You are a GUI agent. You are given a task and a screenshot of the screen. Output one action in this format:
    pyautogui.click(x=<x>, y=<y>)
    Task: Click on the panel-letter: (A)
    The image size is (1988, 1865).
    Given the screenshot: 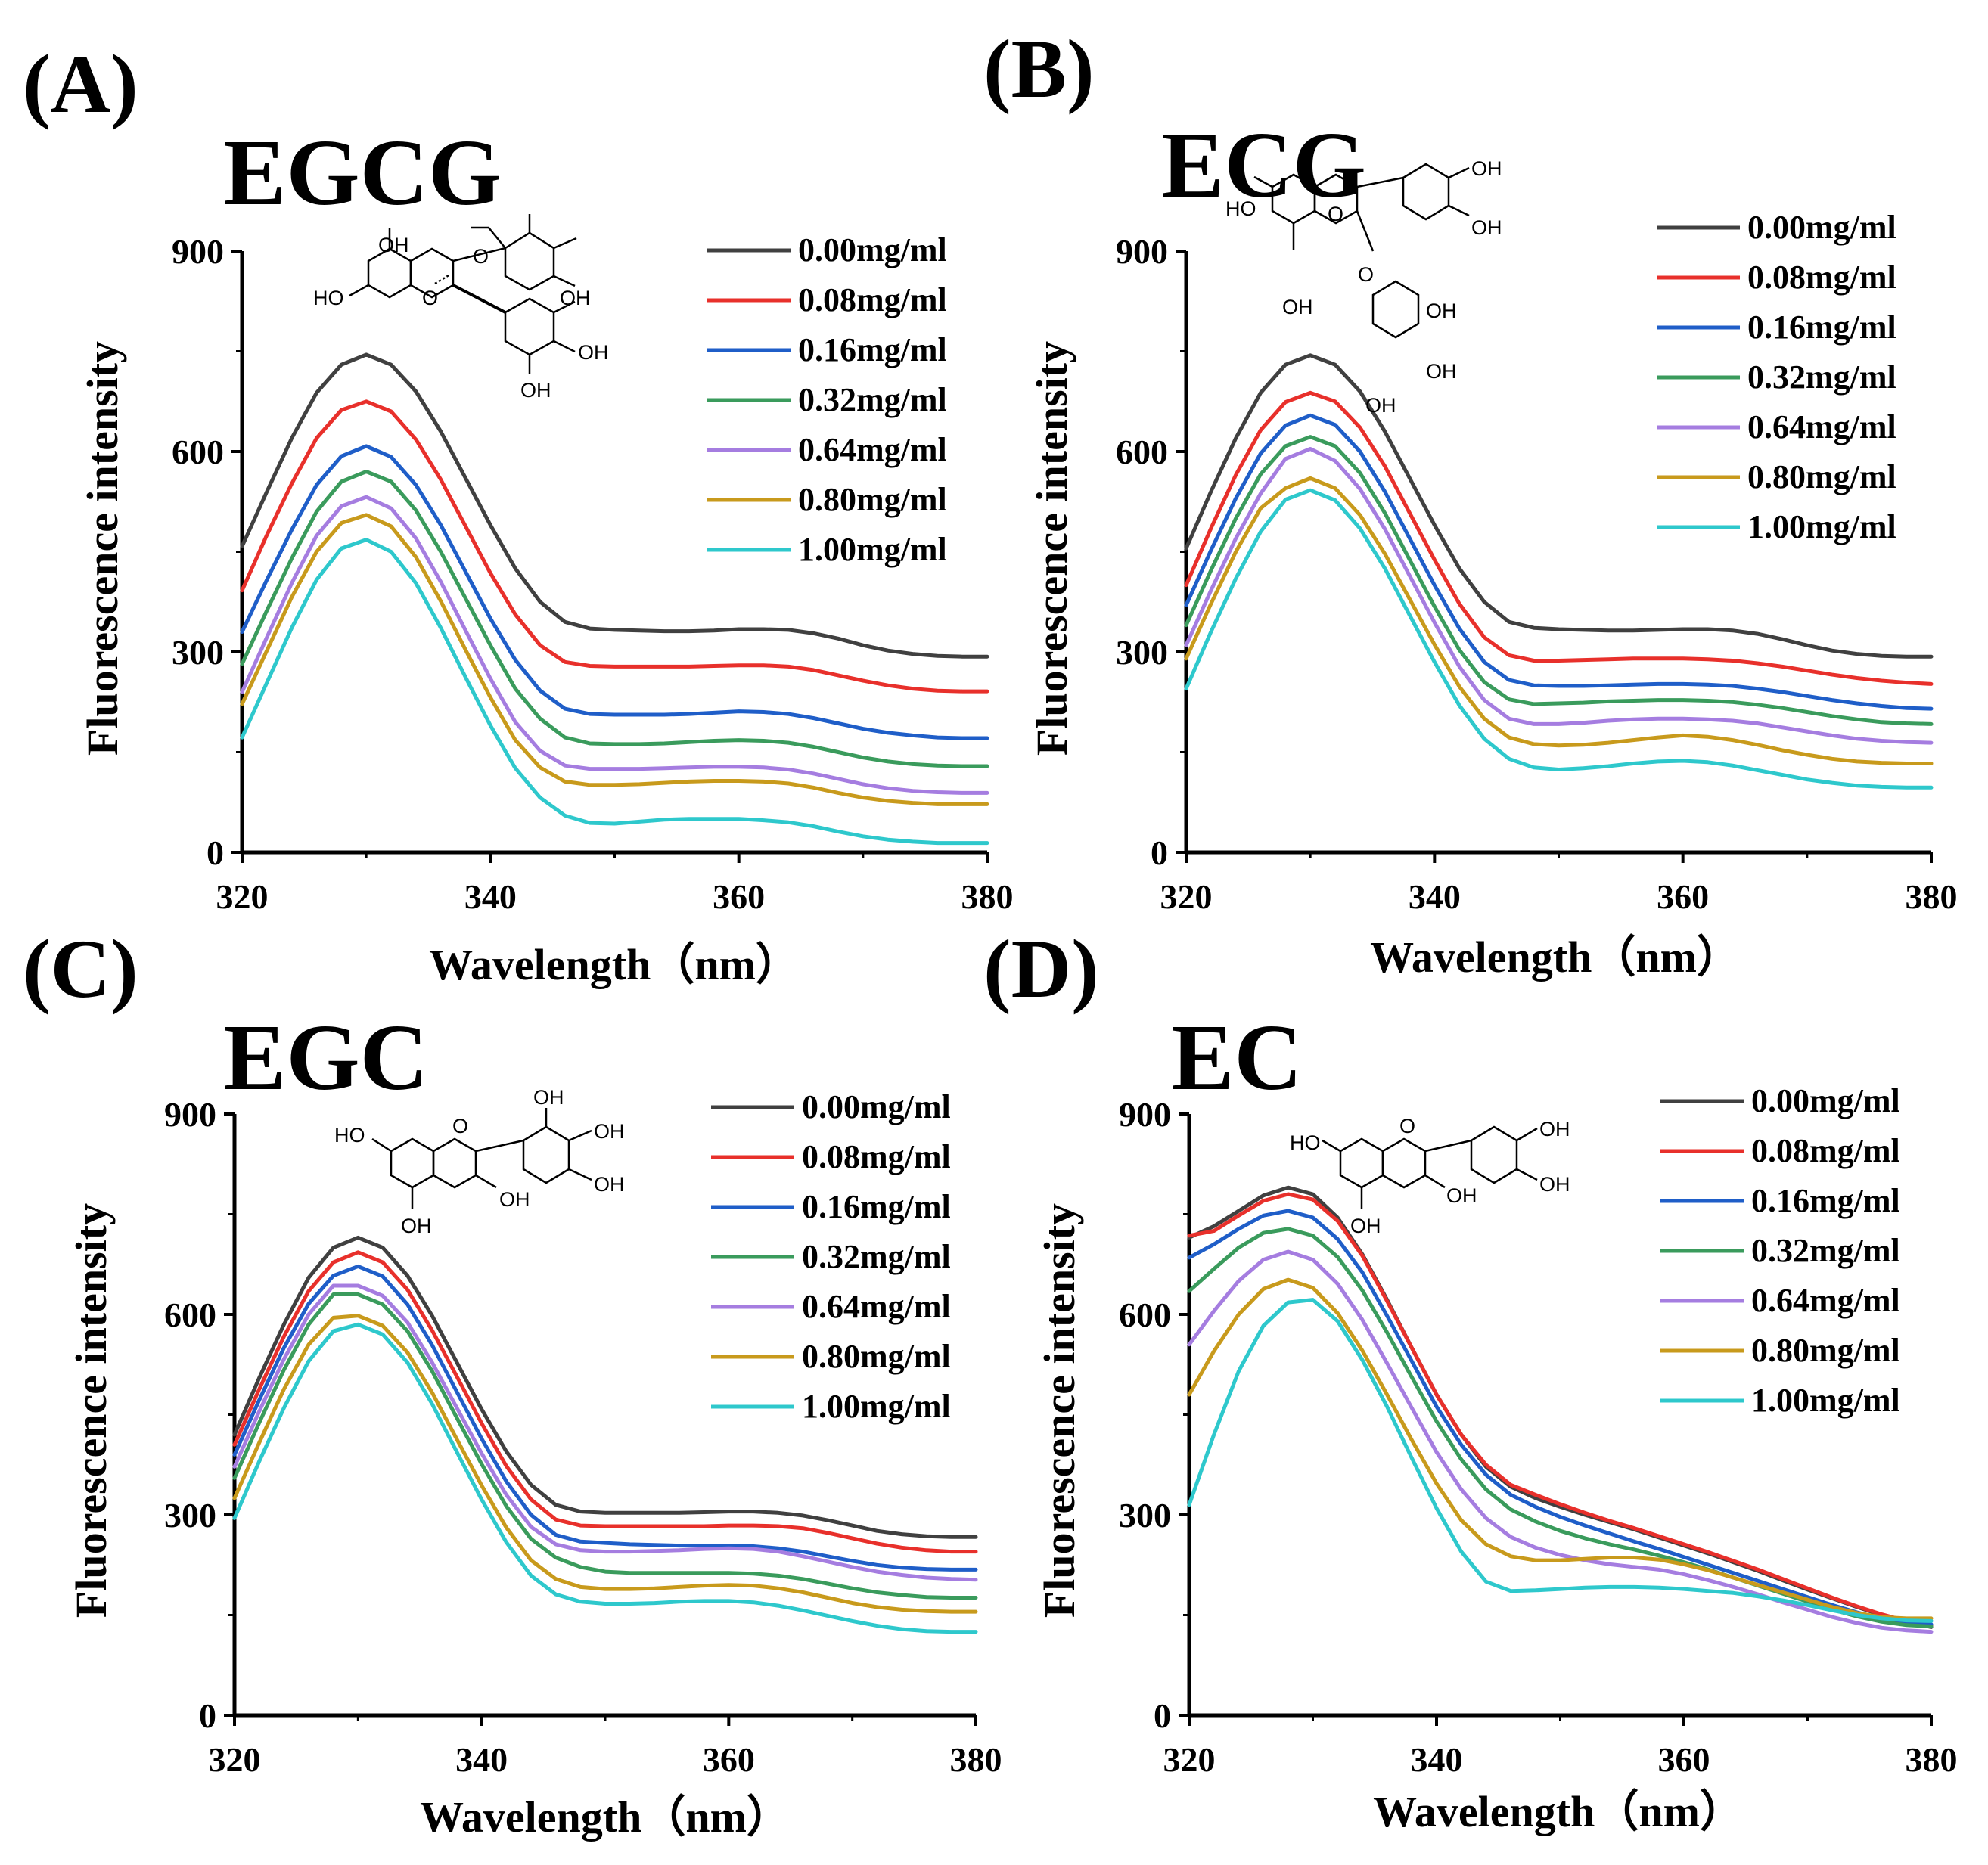 What is the action you would take?
    pyautogui.click(x=81, y=84)
    